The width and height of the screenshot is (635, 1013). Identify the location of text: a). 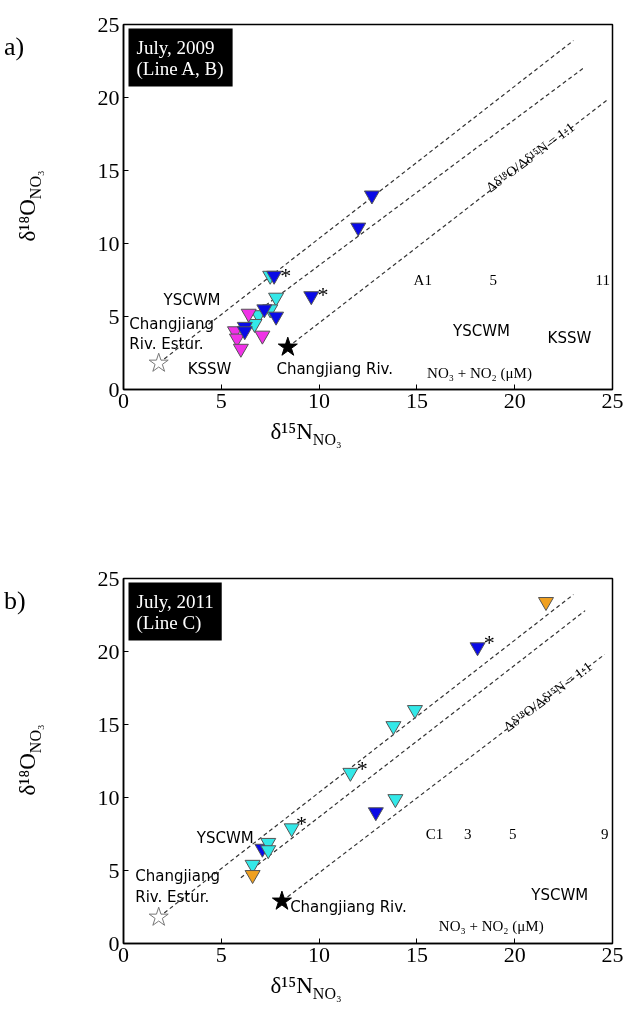
(14, 47).